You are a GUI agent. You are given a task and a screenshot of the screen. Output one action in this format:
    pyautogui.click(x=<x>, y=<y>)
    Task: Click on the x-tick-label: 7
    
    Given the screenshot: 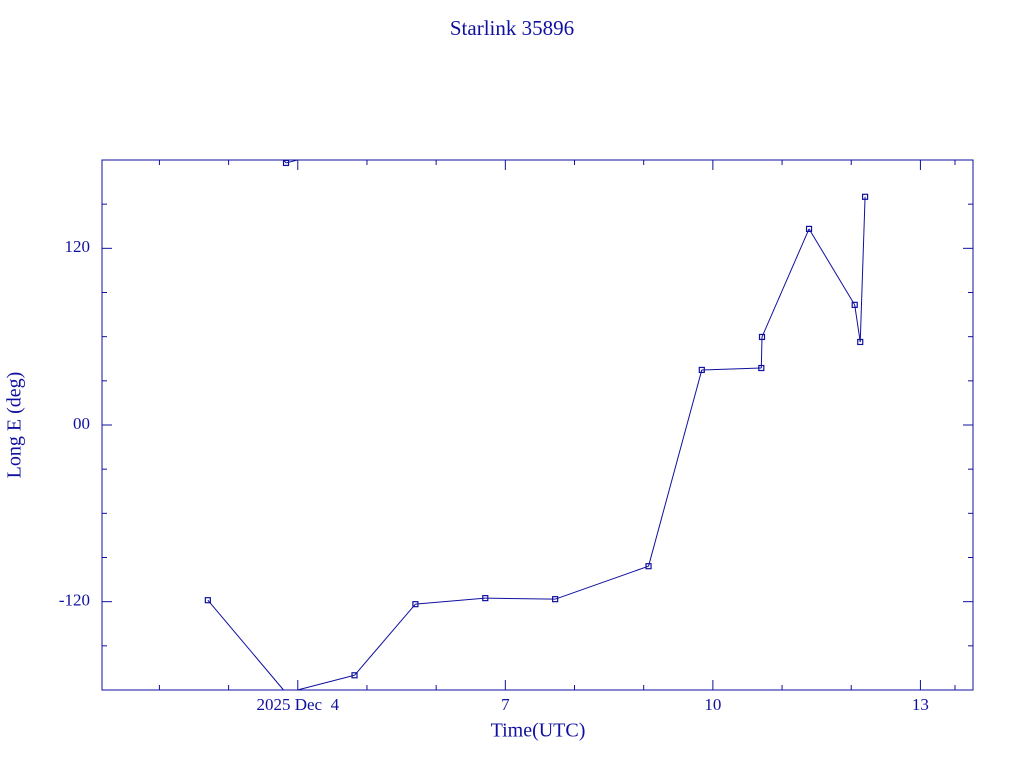 What is the action you would take?
    pyautogui.click(x=505, y=704)
    